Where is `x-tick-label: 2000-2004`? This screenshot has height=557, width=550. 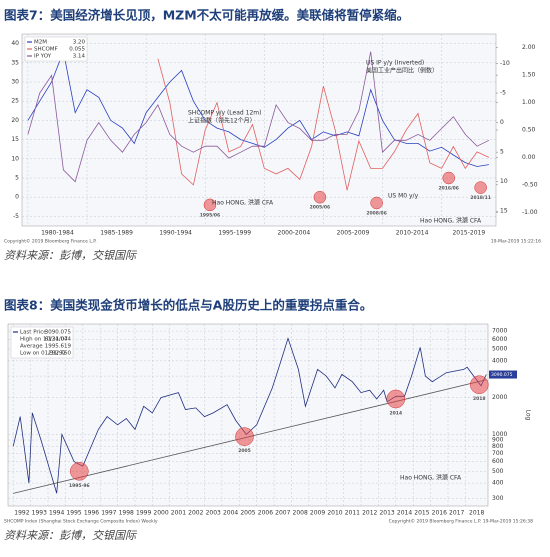 x-tick-label: 2000-2004 is located at coordinates (294, 233).